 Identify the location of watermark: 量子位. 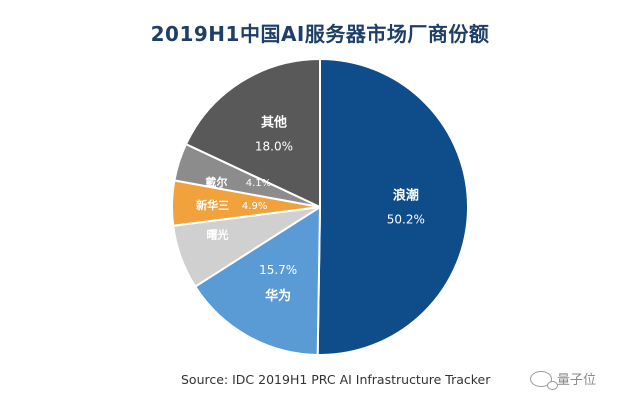
(563, 379).